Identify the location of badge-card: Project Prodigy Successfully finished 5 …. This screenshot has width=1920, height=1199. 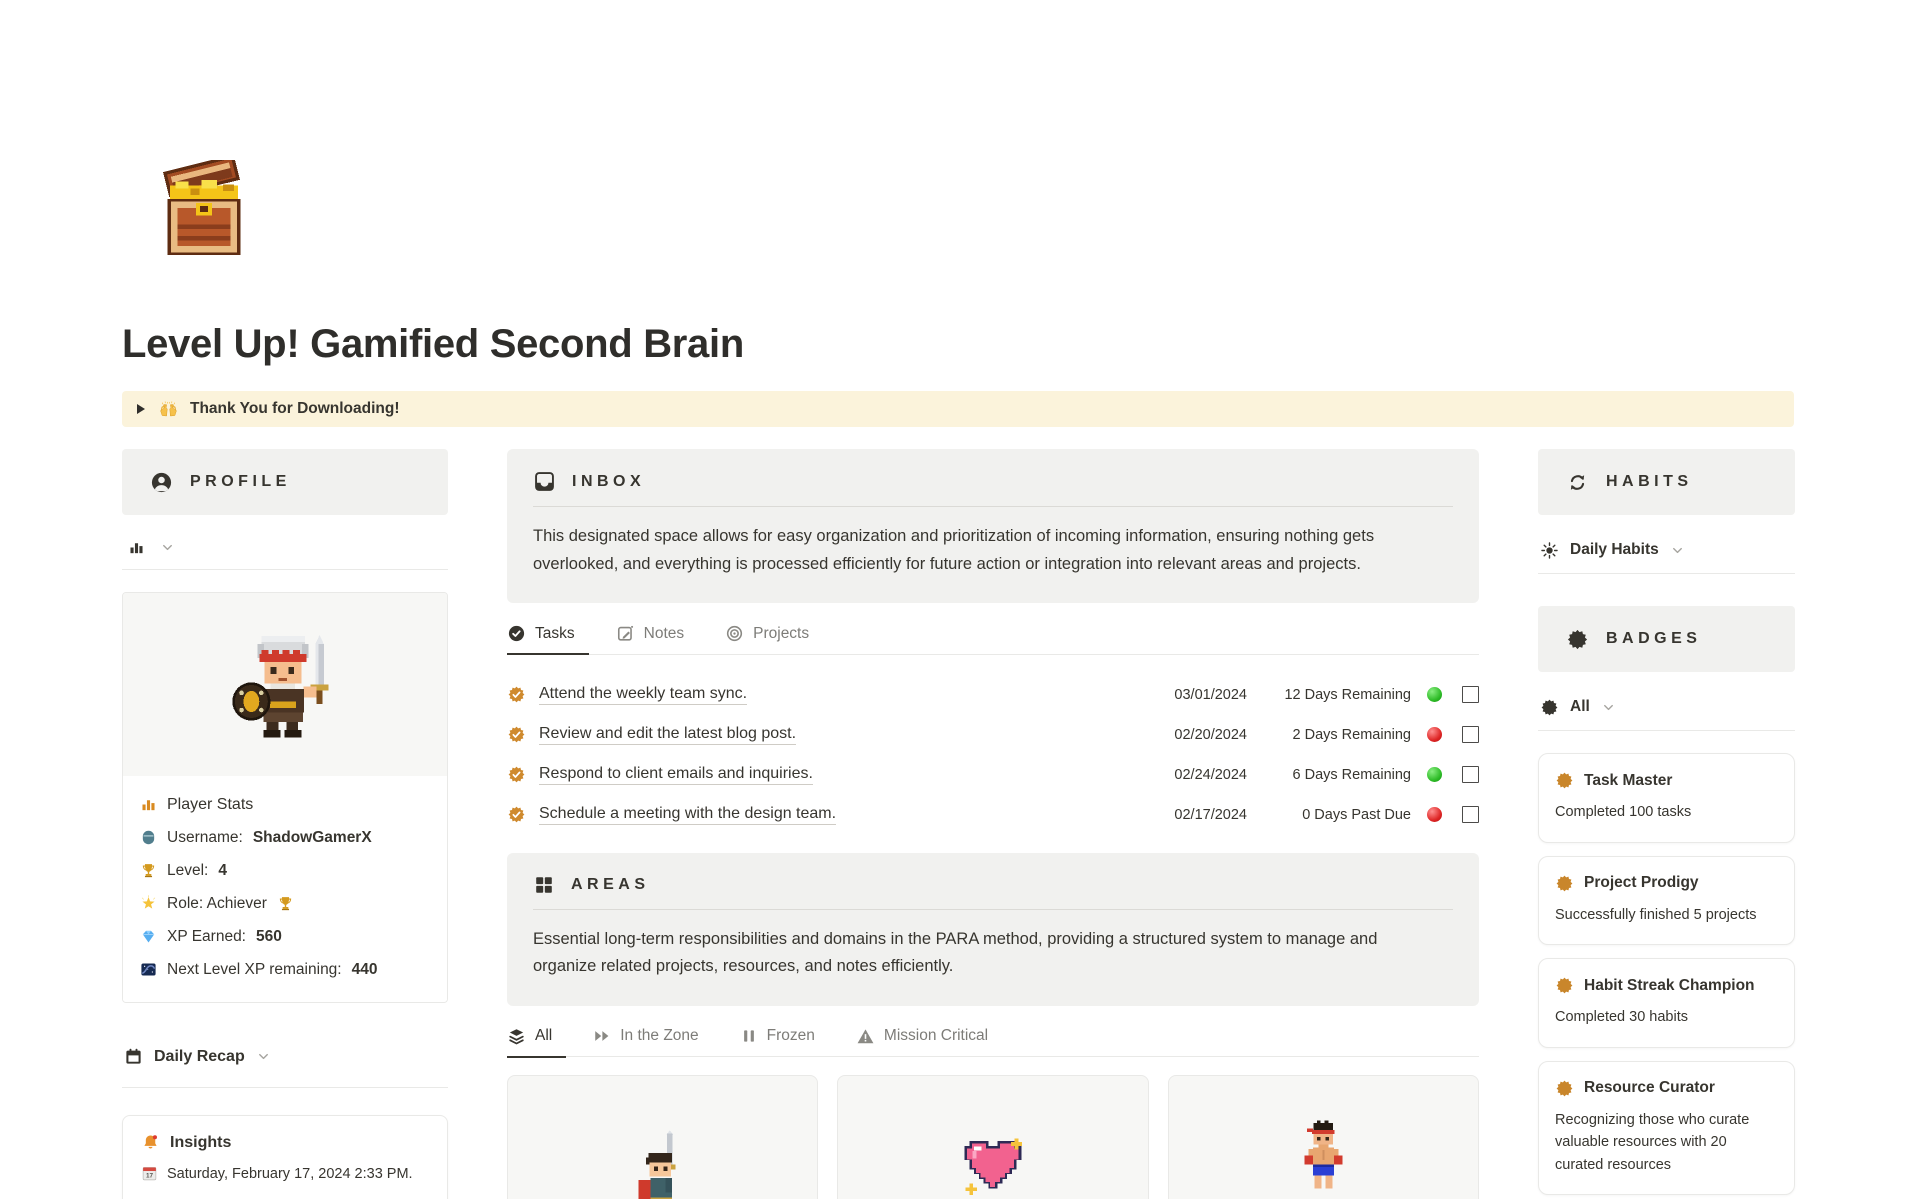
(1666, 900).